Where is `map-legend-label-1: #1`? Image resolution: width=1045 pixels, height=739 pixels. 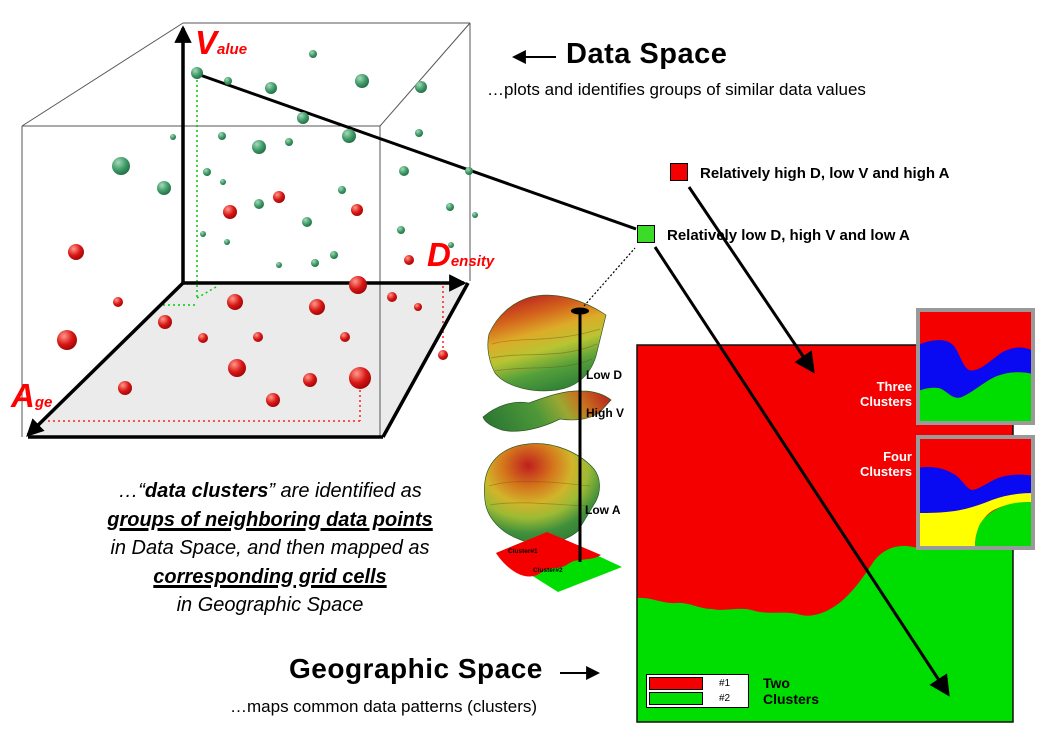 map-legend-label-1: #1 is located at coordinates (724, 684).